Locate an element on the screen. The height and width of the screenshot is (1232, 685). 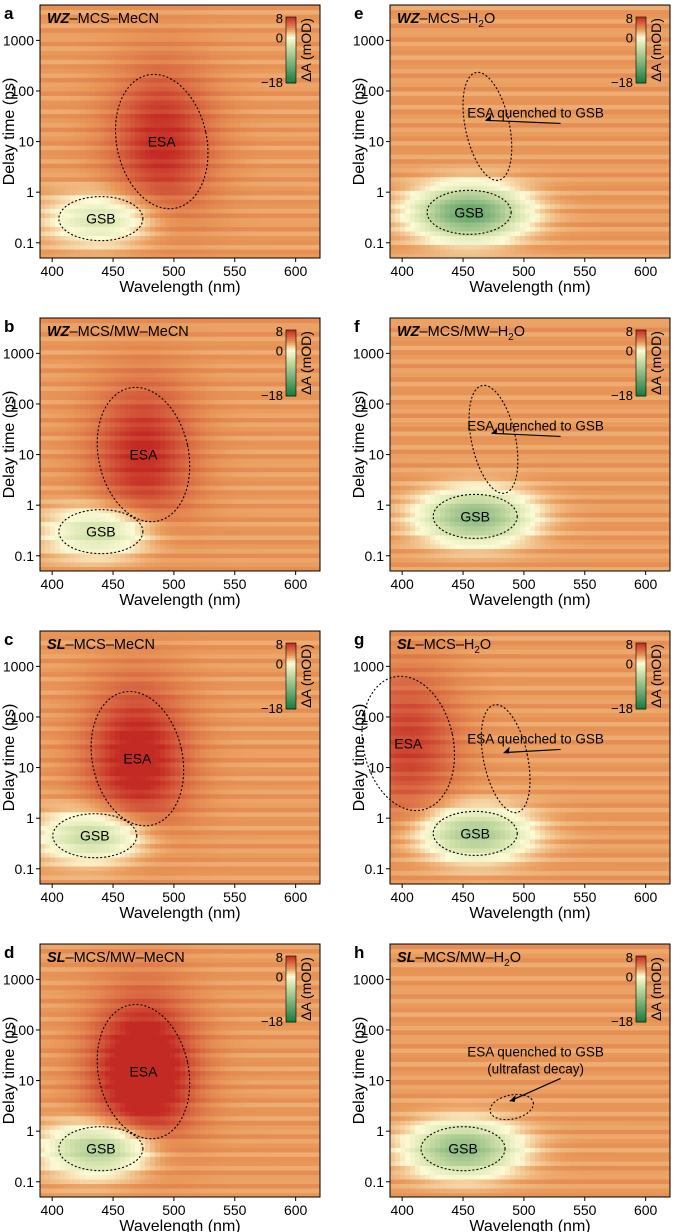
panel-letter: d is located at coordinates (9, 952).